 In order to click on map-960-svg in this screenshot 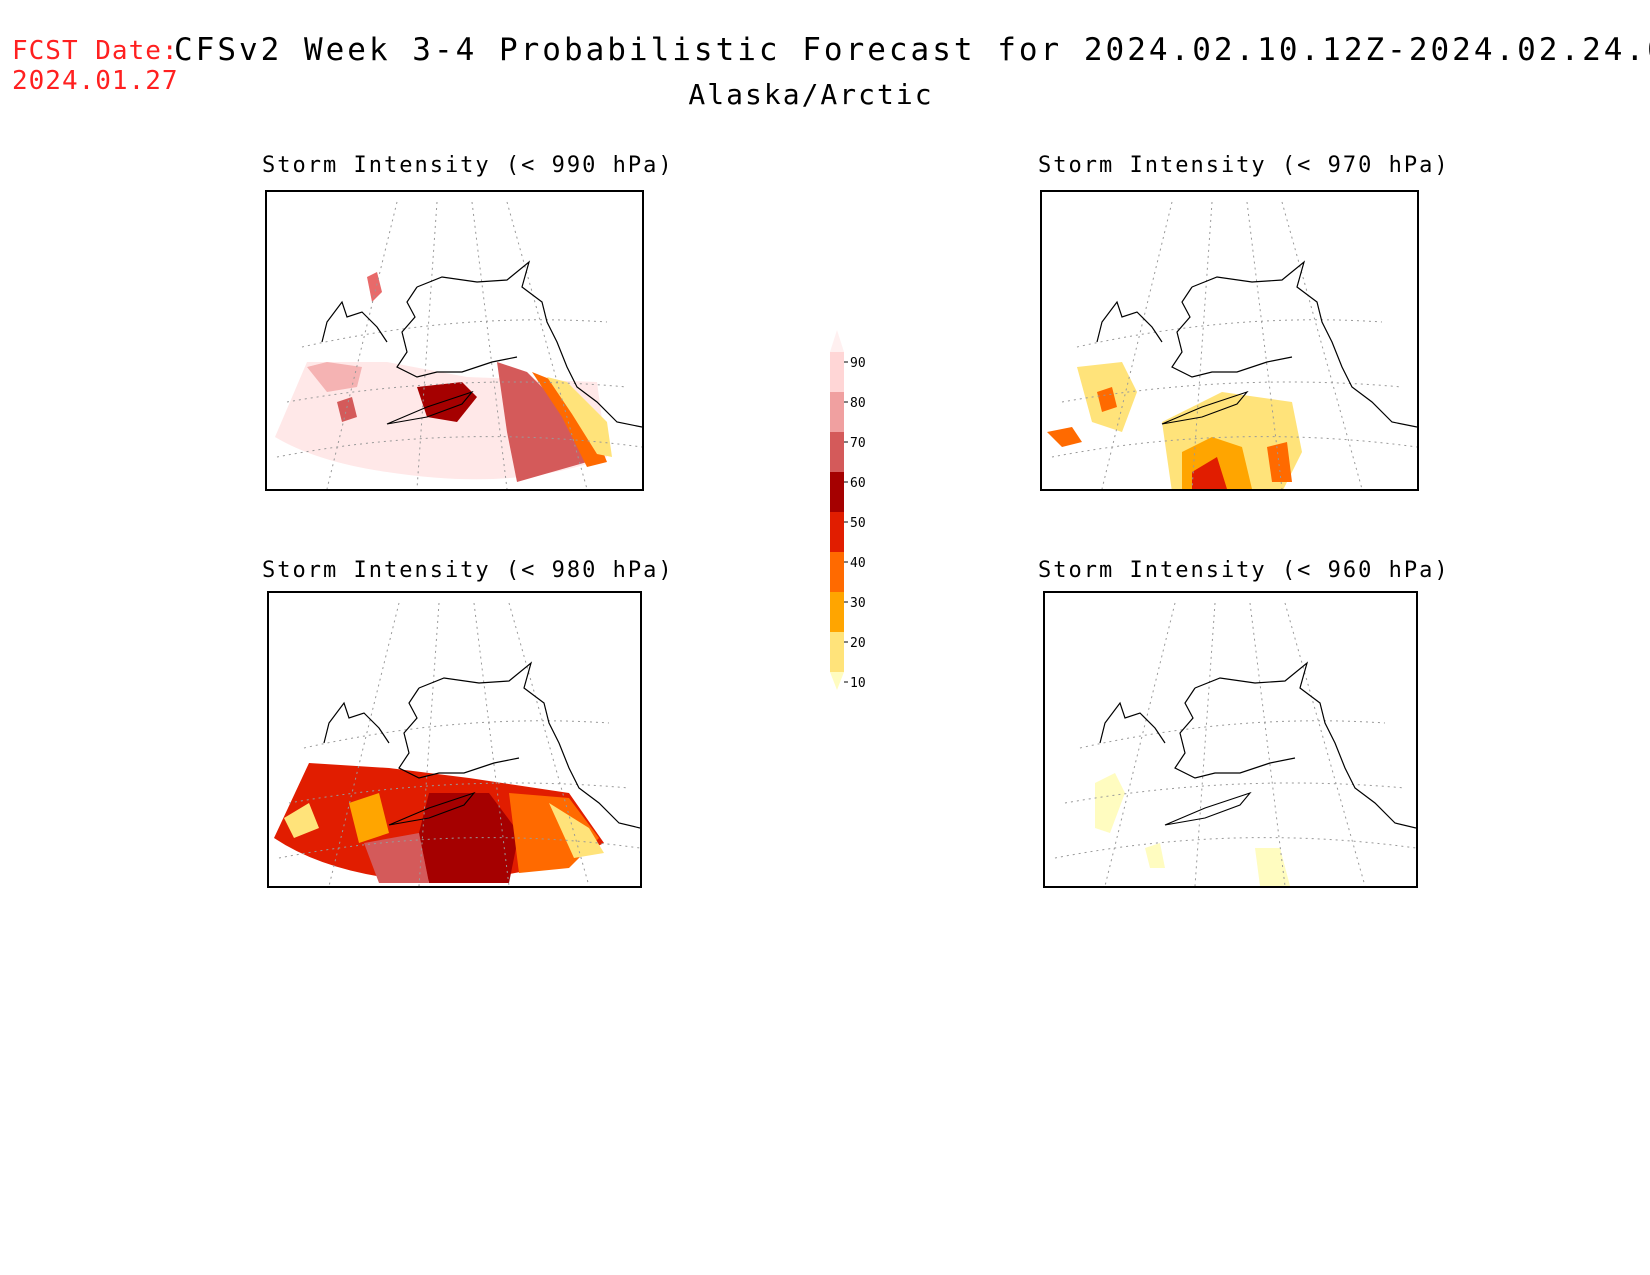, I will do `click(1235, 744)`.